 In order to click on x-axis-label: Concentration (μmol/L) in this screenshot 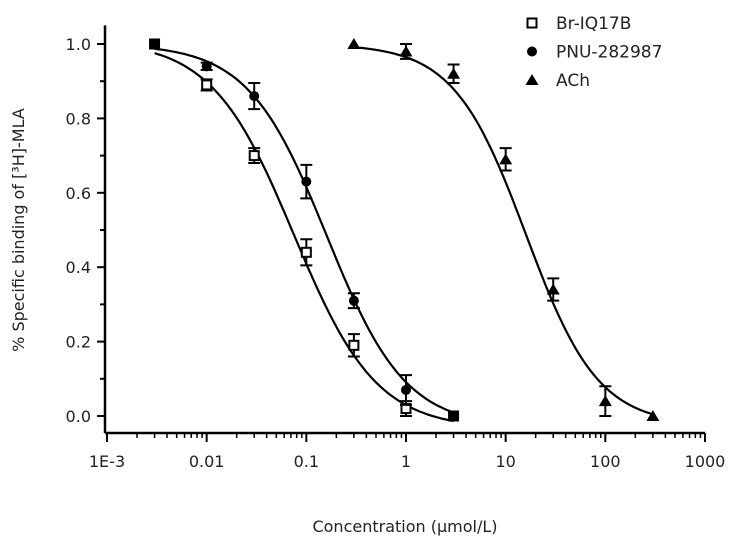, I will do `click(404, 526)`.